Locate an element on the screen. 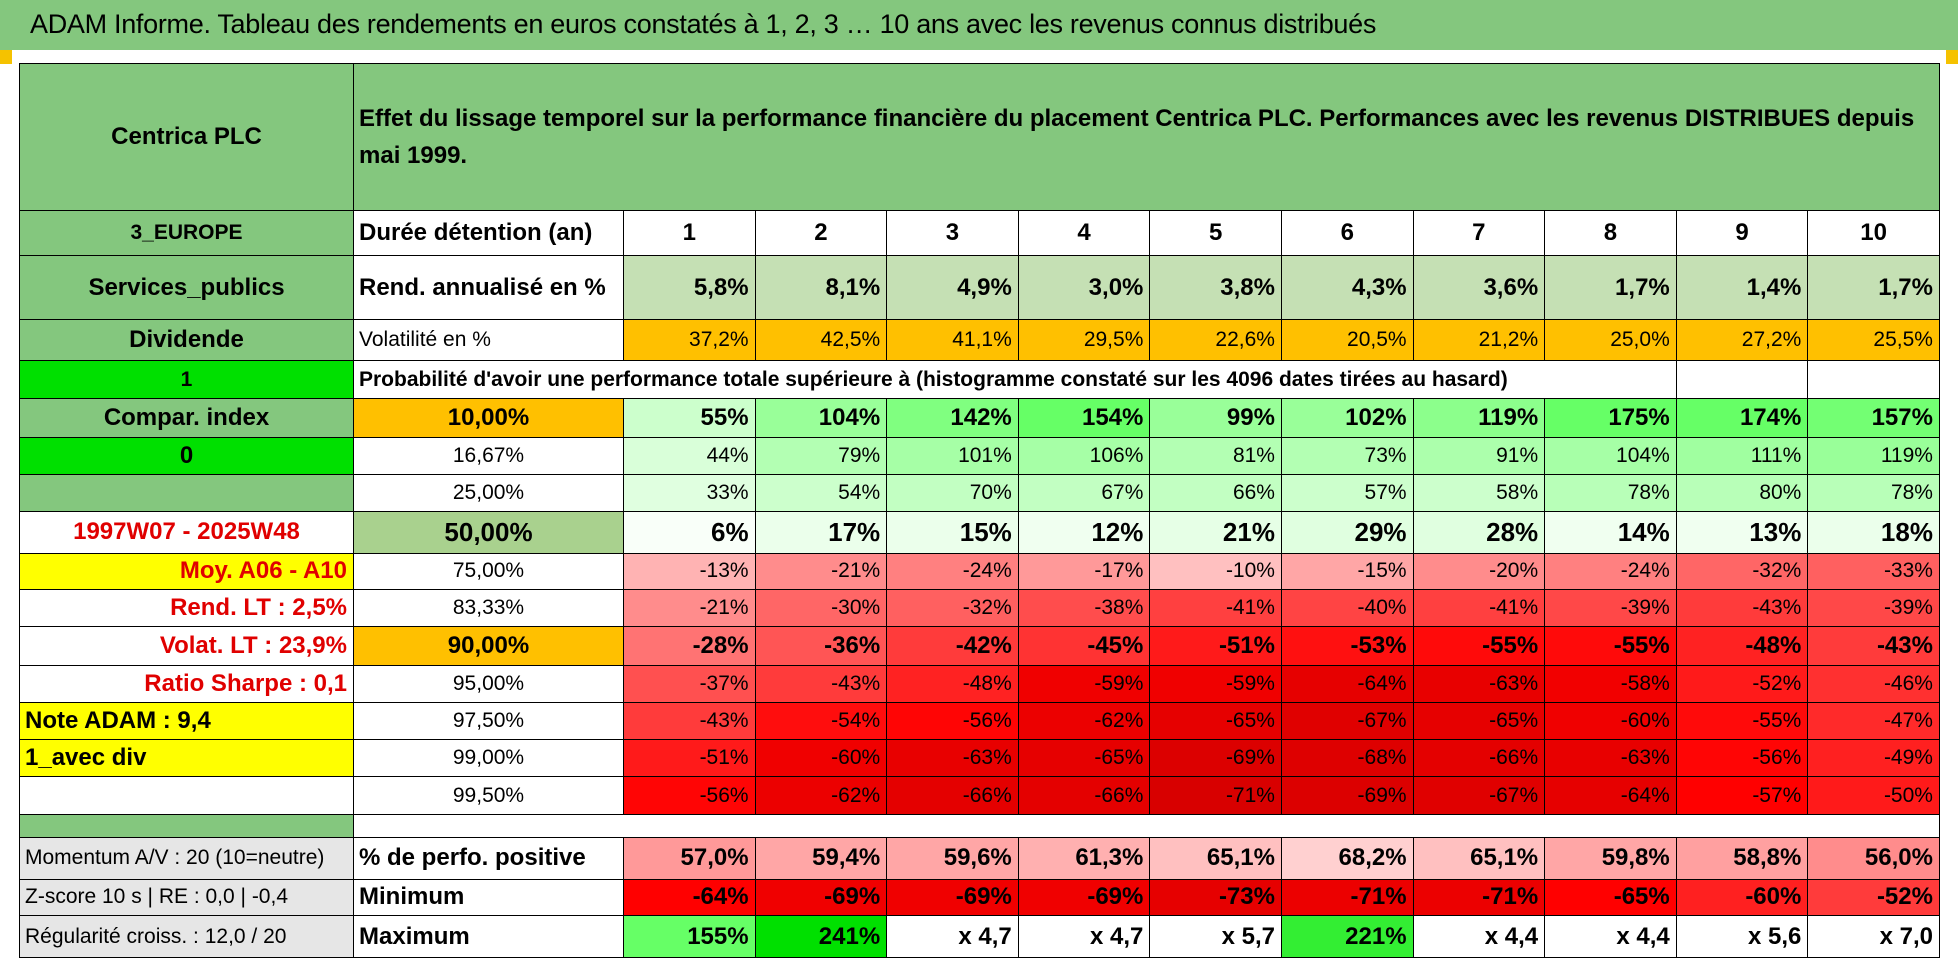 The width and height of the screenshot is (1958, 977). value-zero: 0 is located at coordinates (186, 456).